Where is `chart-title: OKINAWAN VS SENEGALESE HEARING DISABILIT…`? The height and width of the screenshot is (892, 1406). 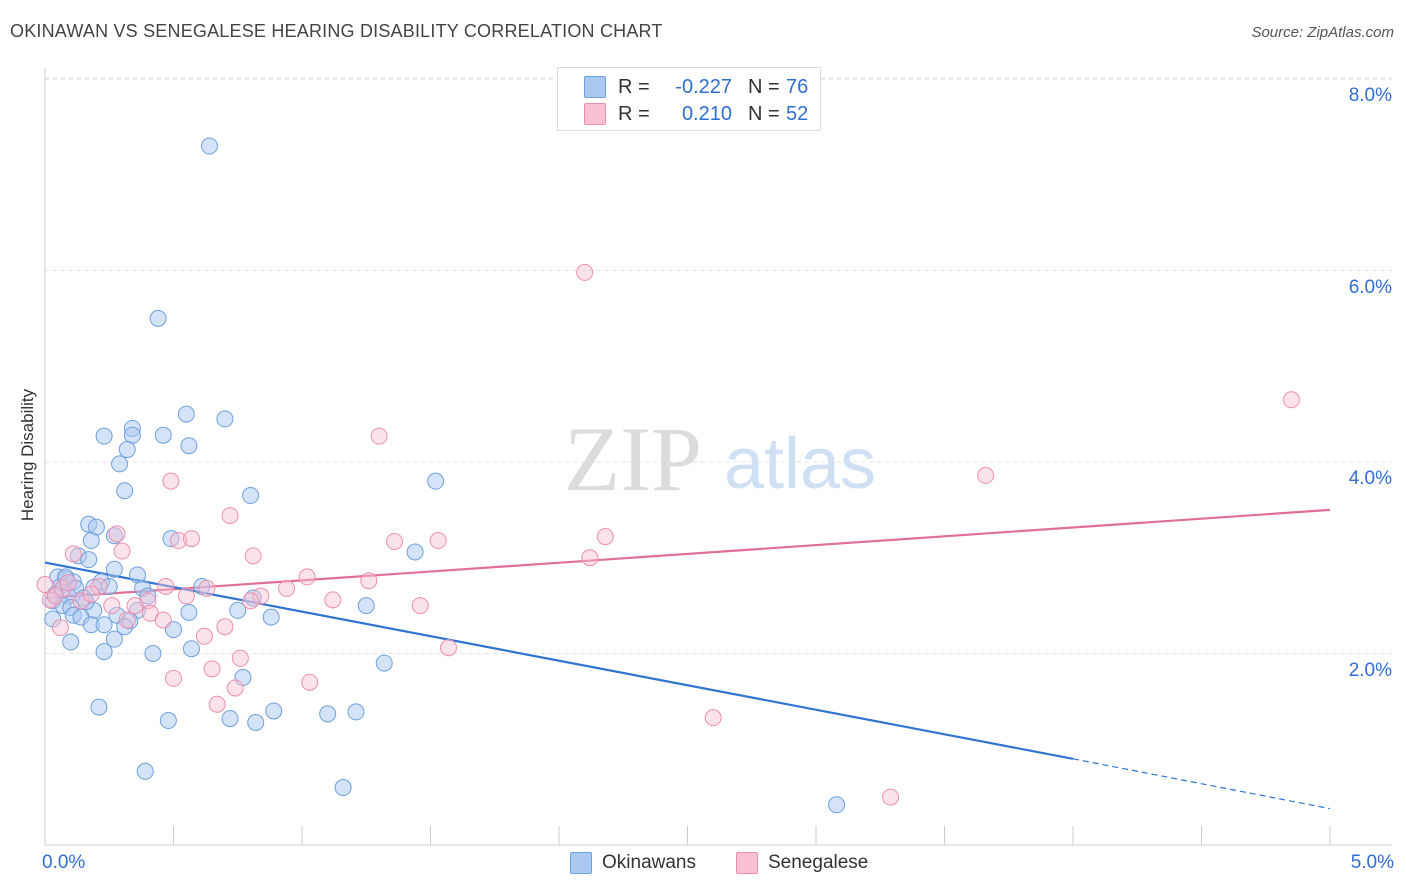
chart-title: OKINAWAN VS SENEGALESE HEARING DISABILIT… is located at coordinates (336, 31).